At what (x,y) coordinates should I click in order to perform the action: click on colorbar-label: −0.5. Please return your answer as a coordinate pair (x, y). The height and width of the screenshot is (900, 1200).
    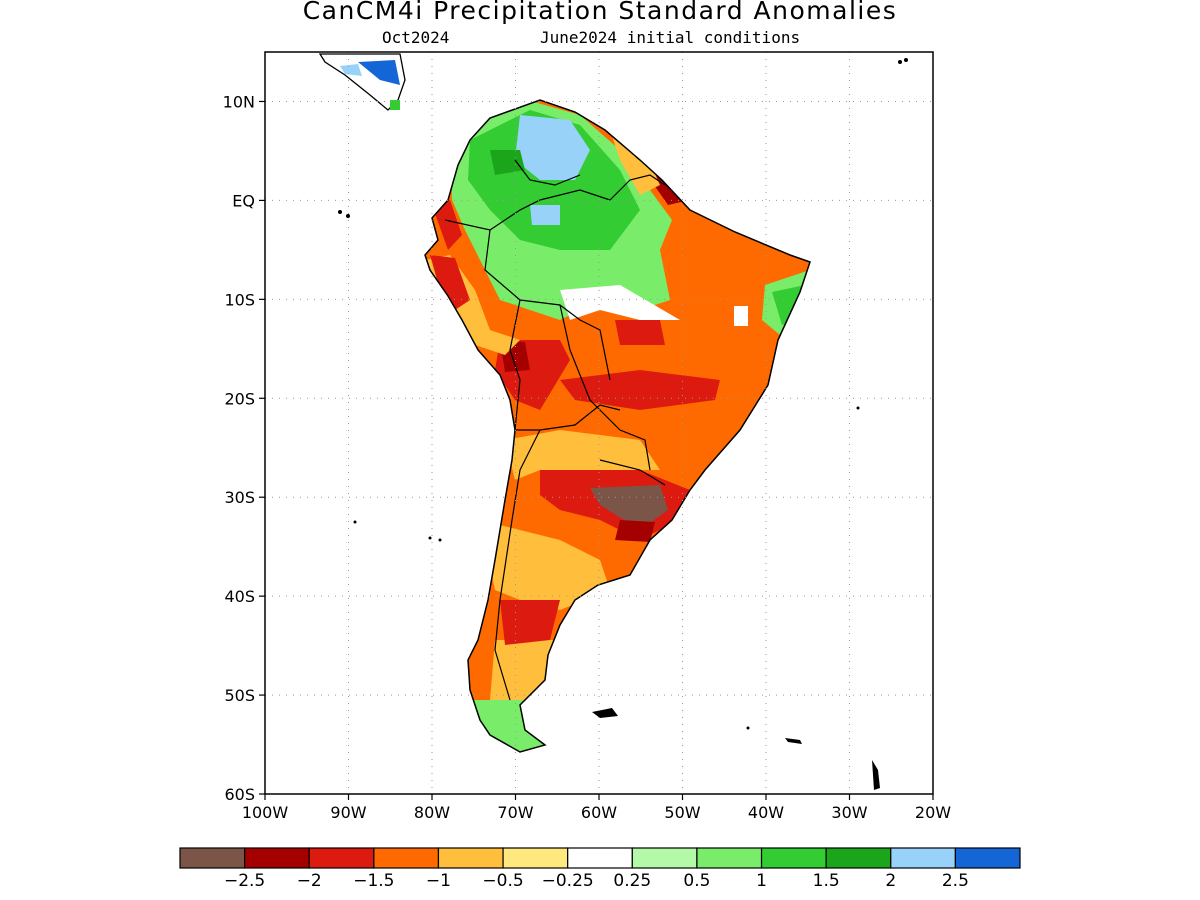
    Looking at the image, I should click on (502, 881).